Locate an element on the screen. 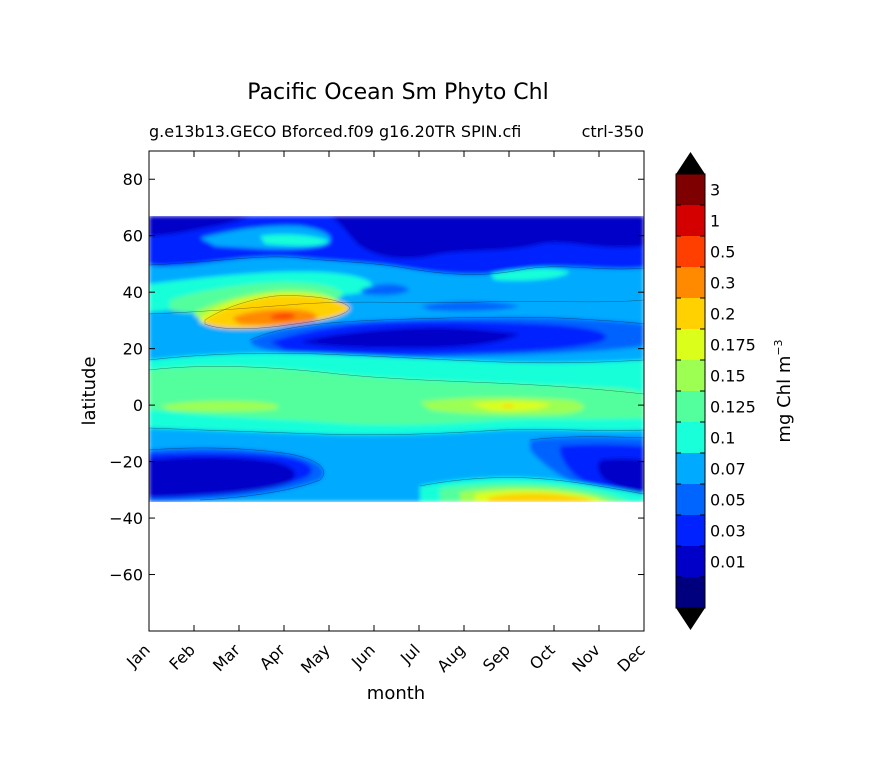  contour-s-eq-0.1 is located at coordinates (274, 443).